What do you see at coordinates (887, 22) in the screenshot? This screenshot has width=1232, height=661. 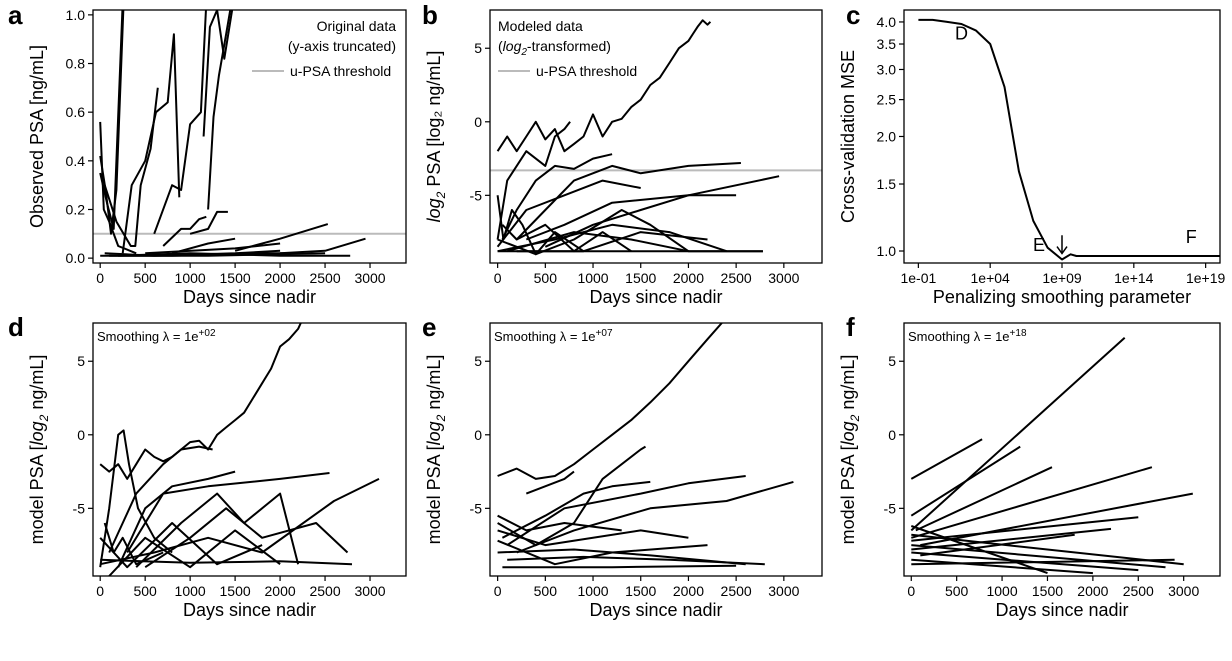 I see `panel-c-ytick-label-6: 4.0` at bounding box center [887, 22].